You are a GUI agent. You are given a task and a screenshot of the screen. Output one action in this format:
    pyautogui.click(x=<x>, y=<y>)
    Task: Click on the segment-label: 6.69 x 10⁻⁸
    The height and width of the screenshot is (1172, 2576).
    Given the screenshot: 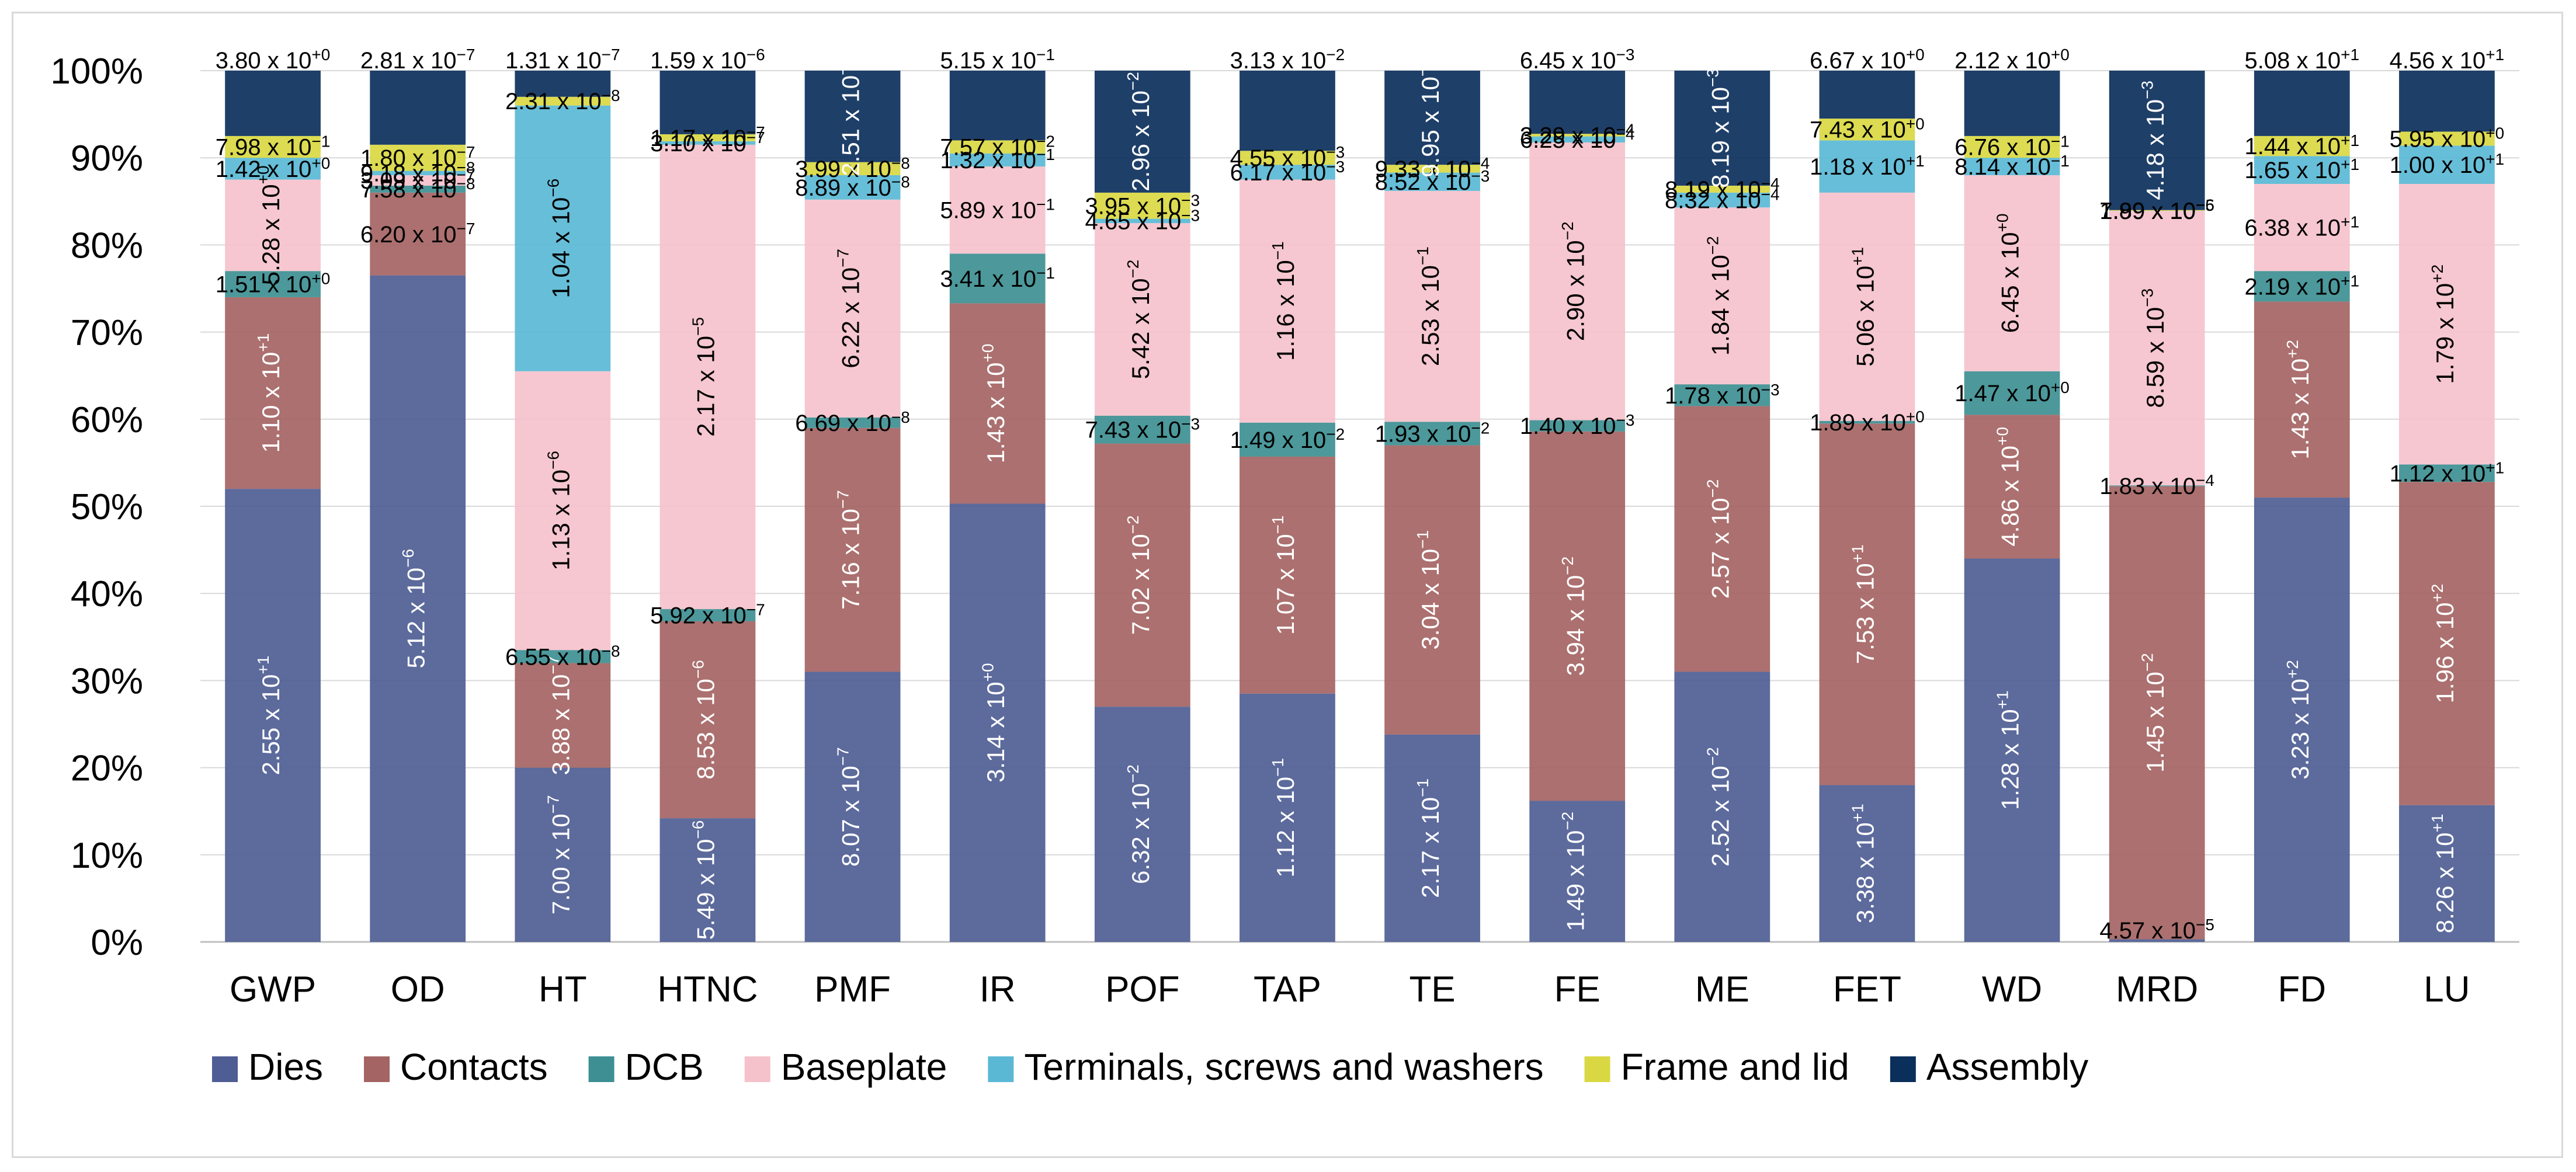 What is the action you would take?
    pyautogui.click(x=853, y=422)
    